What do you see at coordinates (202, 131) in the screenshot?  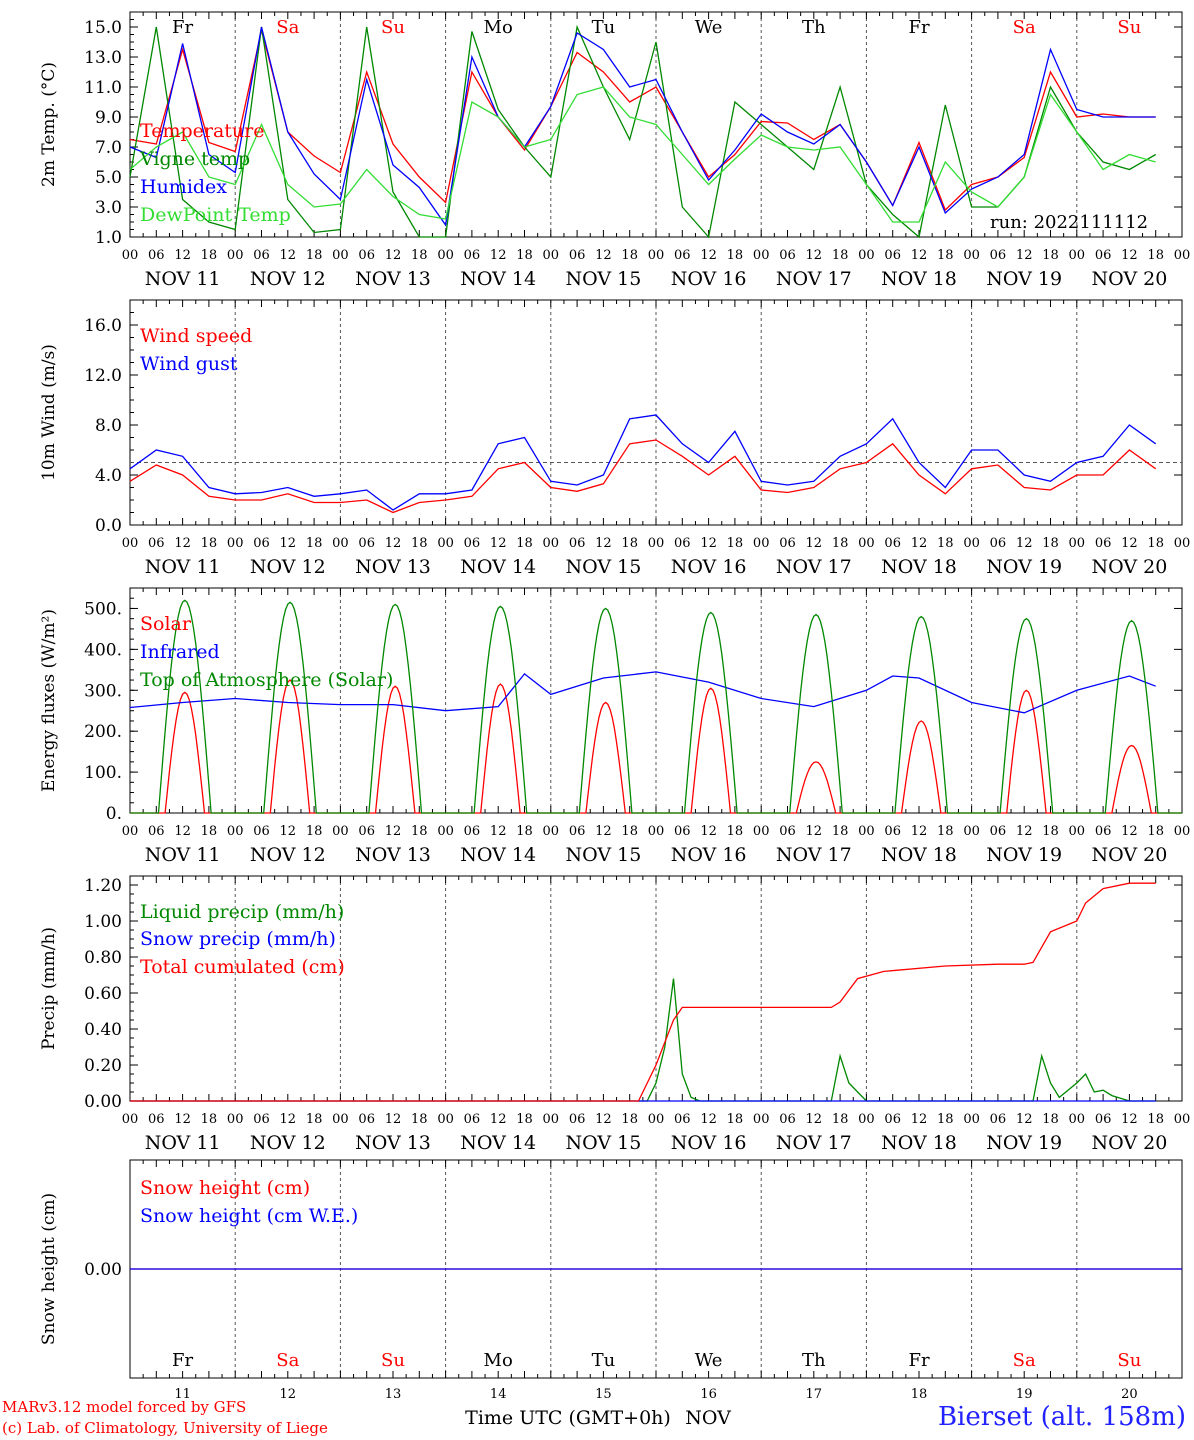 I see `legend-entry: Temperature` at bounding box center [202, 131].